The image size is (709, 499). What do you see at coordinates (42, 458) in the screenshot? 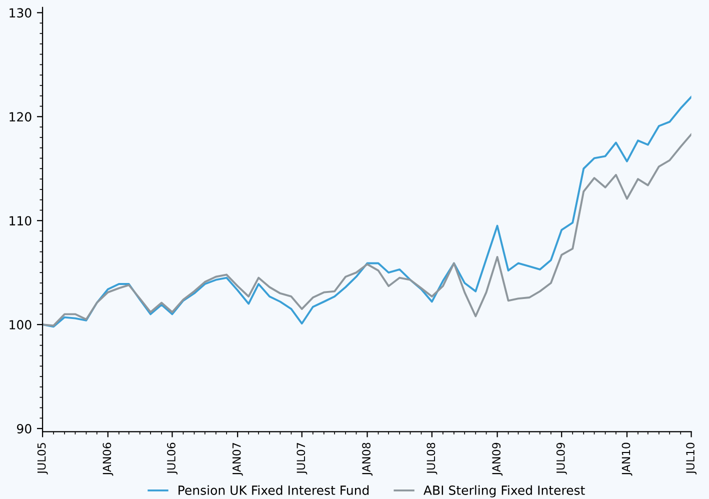
I see `x-tick-label: JUL05` at bounding box center [42, 458].